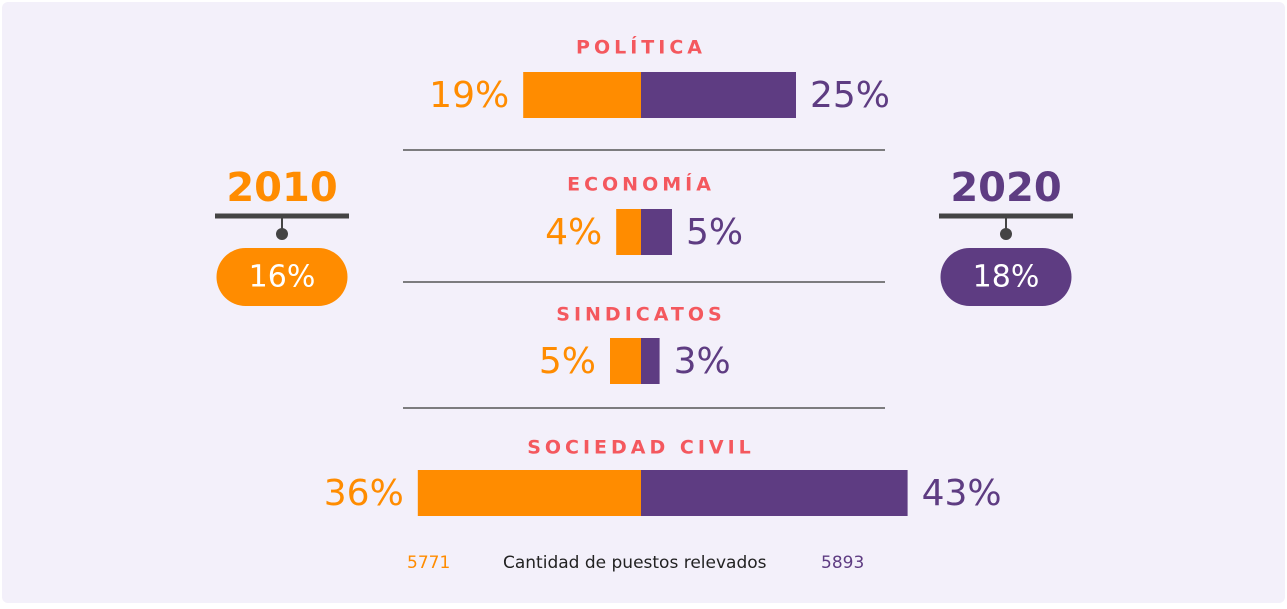 This screenshot has width=1287, height=609. Describe the element at coordinates (702, 361) in the screenshot. I see `value-label: 3%` at that location.